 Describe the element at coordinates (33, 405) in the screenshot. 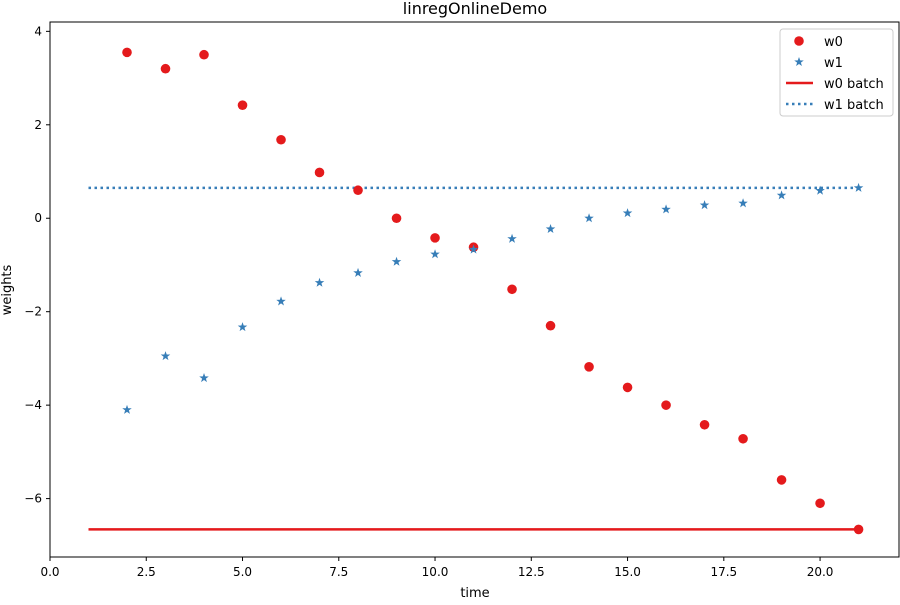

I see `y-tick-label: −4` at that location.